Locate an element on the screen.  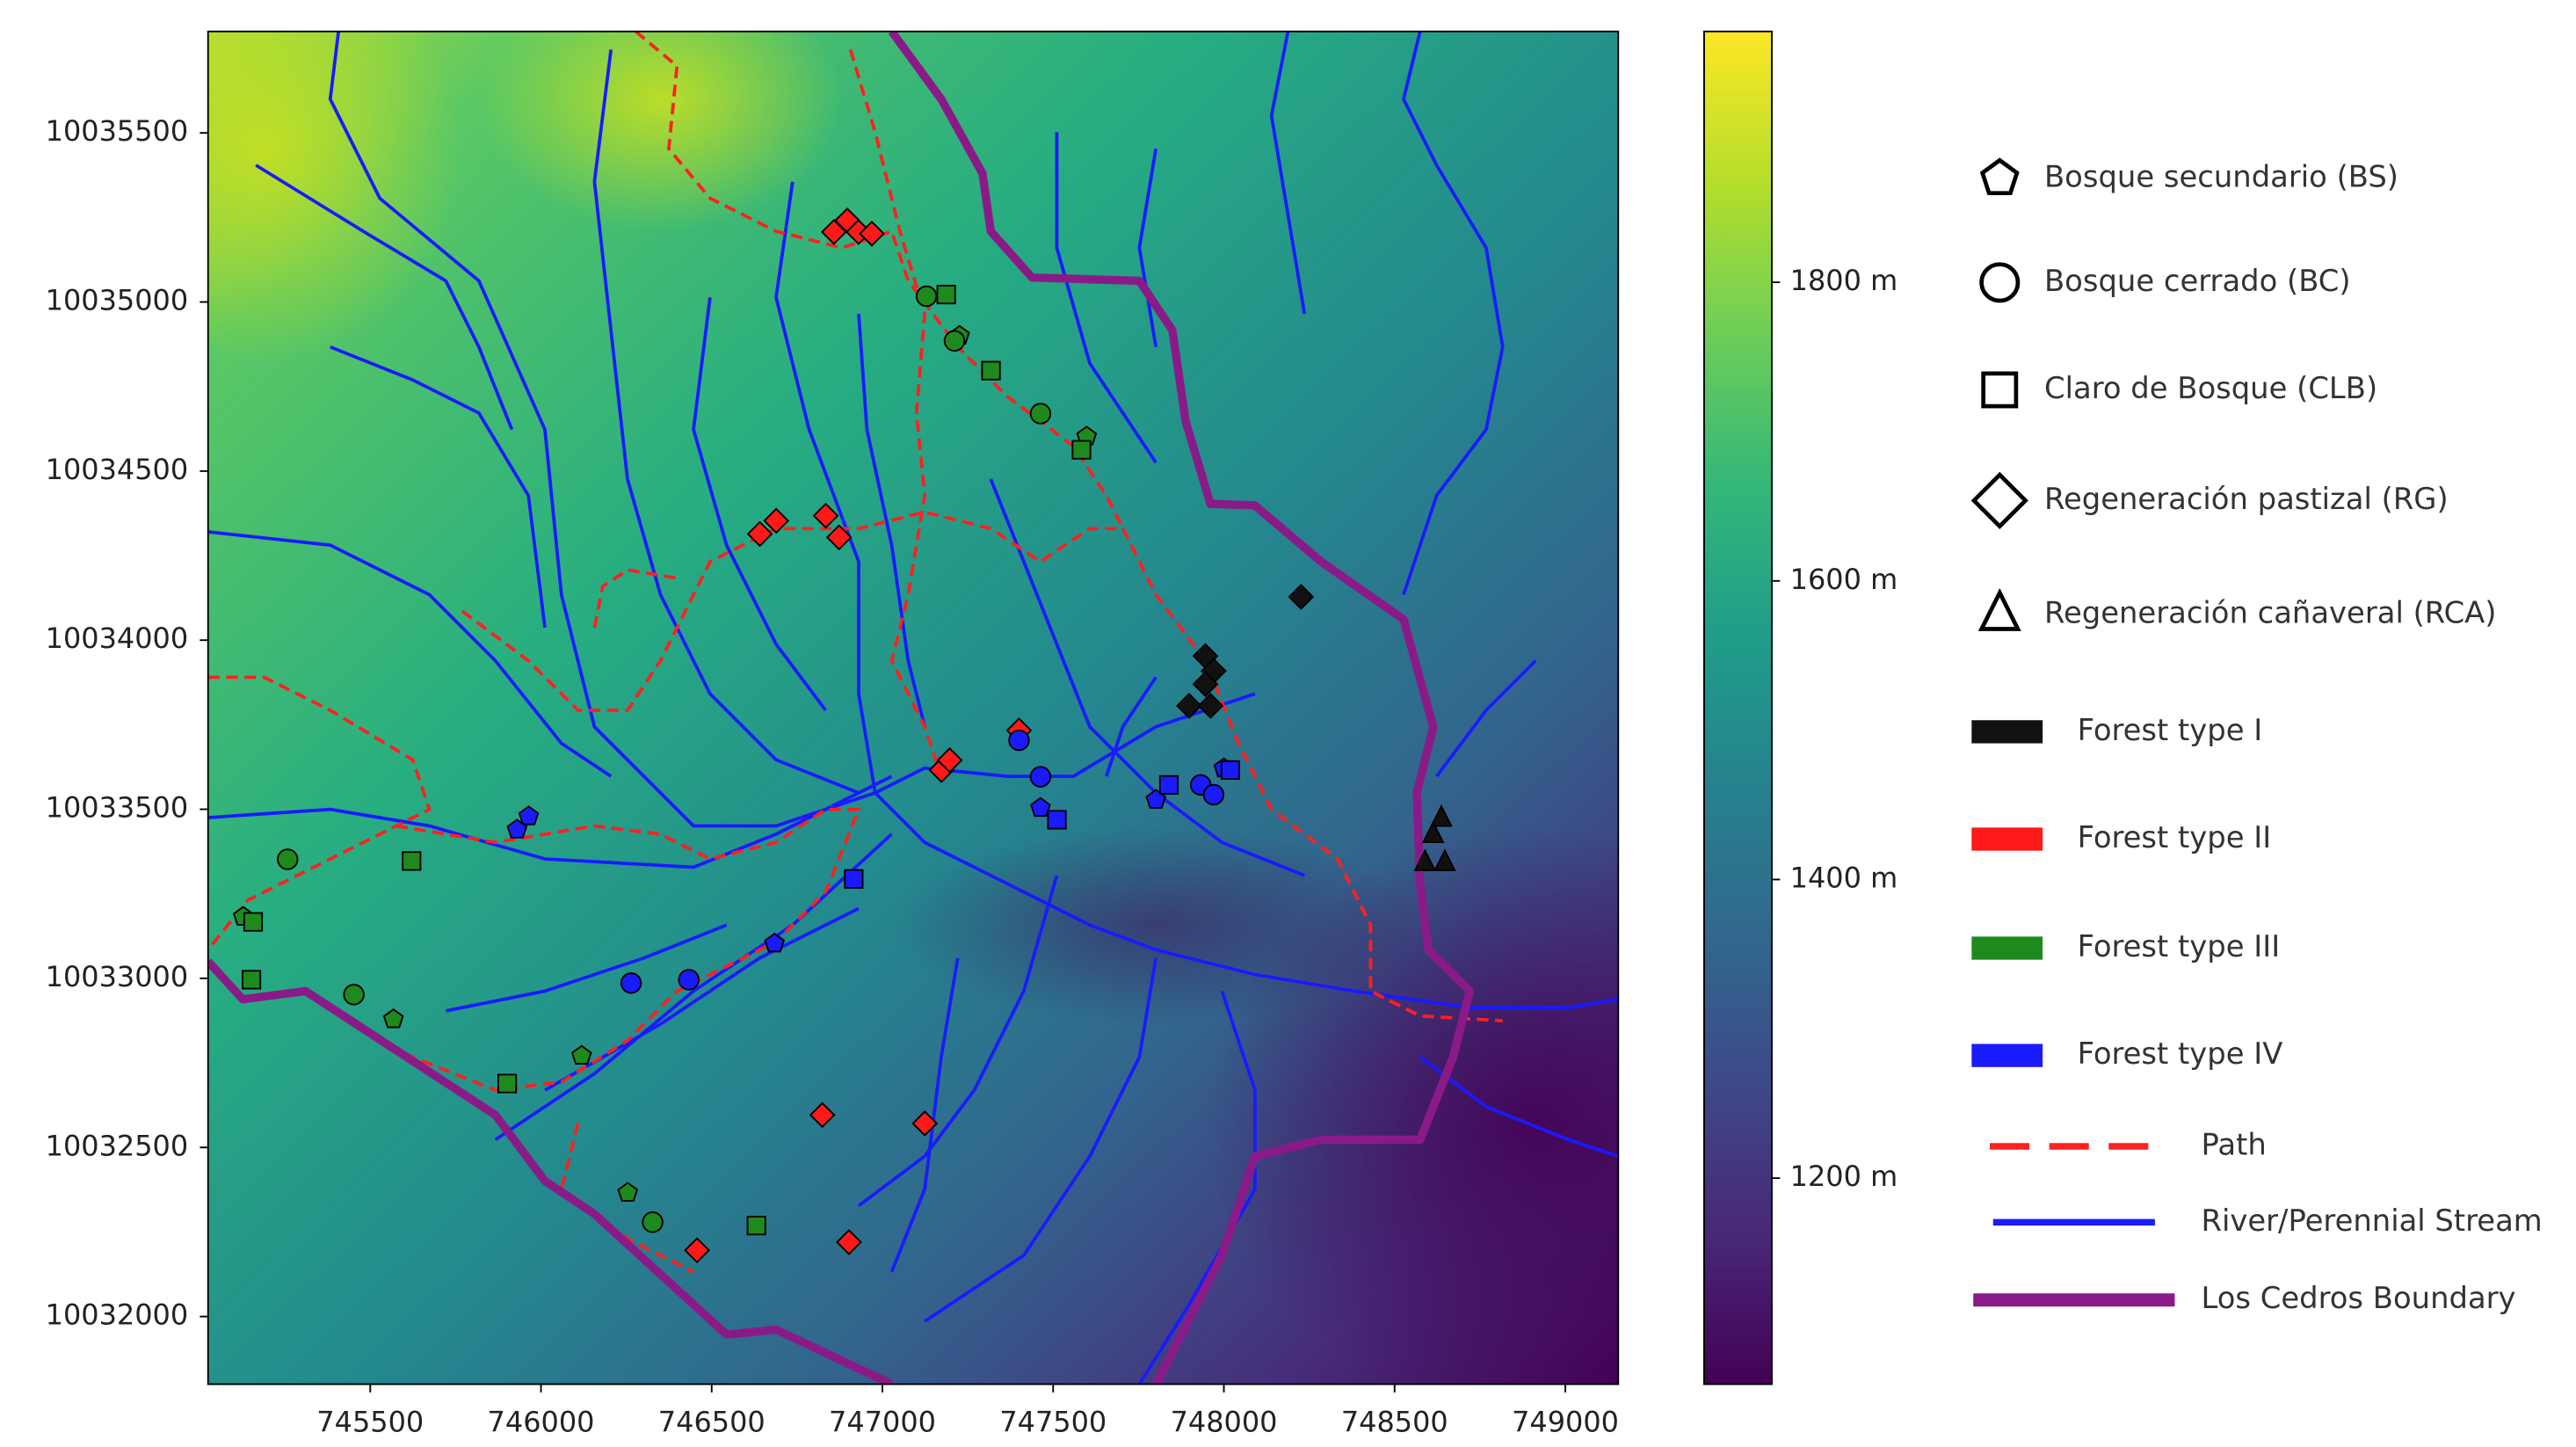
legend-label: Claro de Bosque (CLB) is located at coordinates (2210, 388).